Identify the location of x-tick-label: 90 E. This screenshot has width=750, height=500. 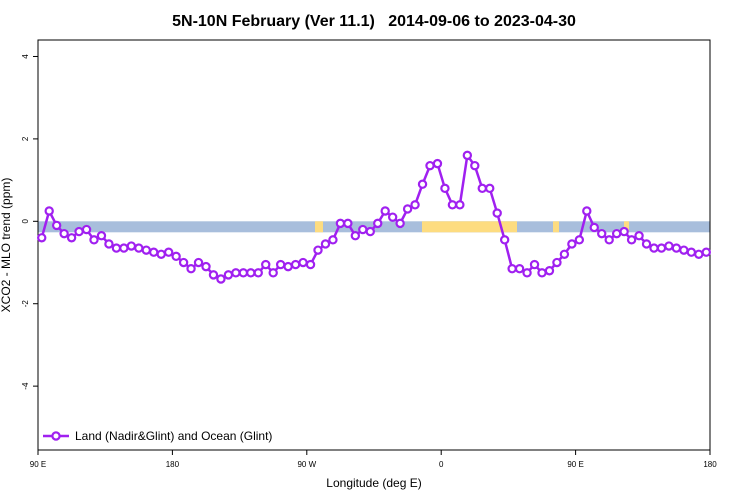
(575, 464).